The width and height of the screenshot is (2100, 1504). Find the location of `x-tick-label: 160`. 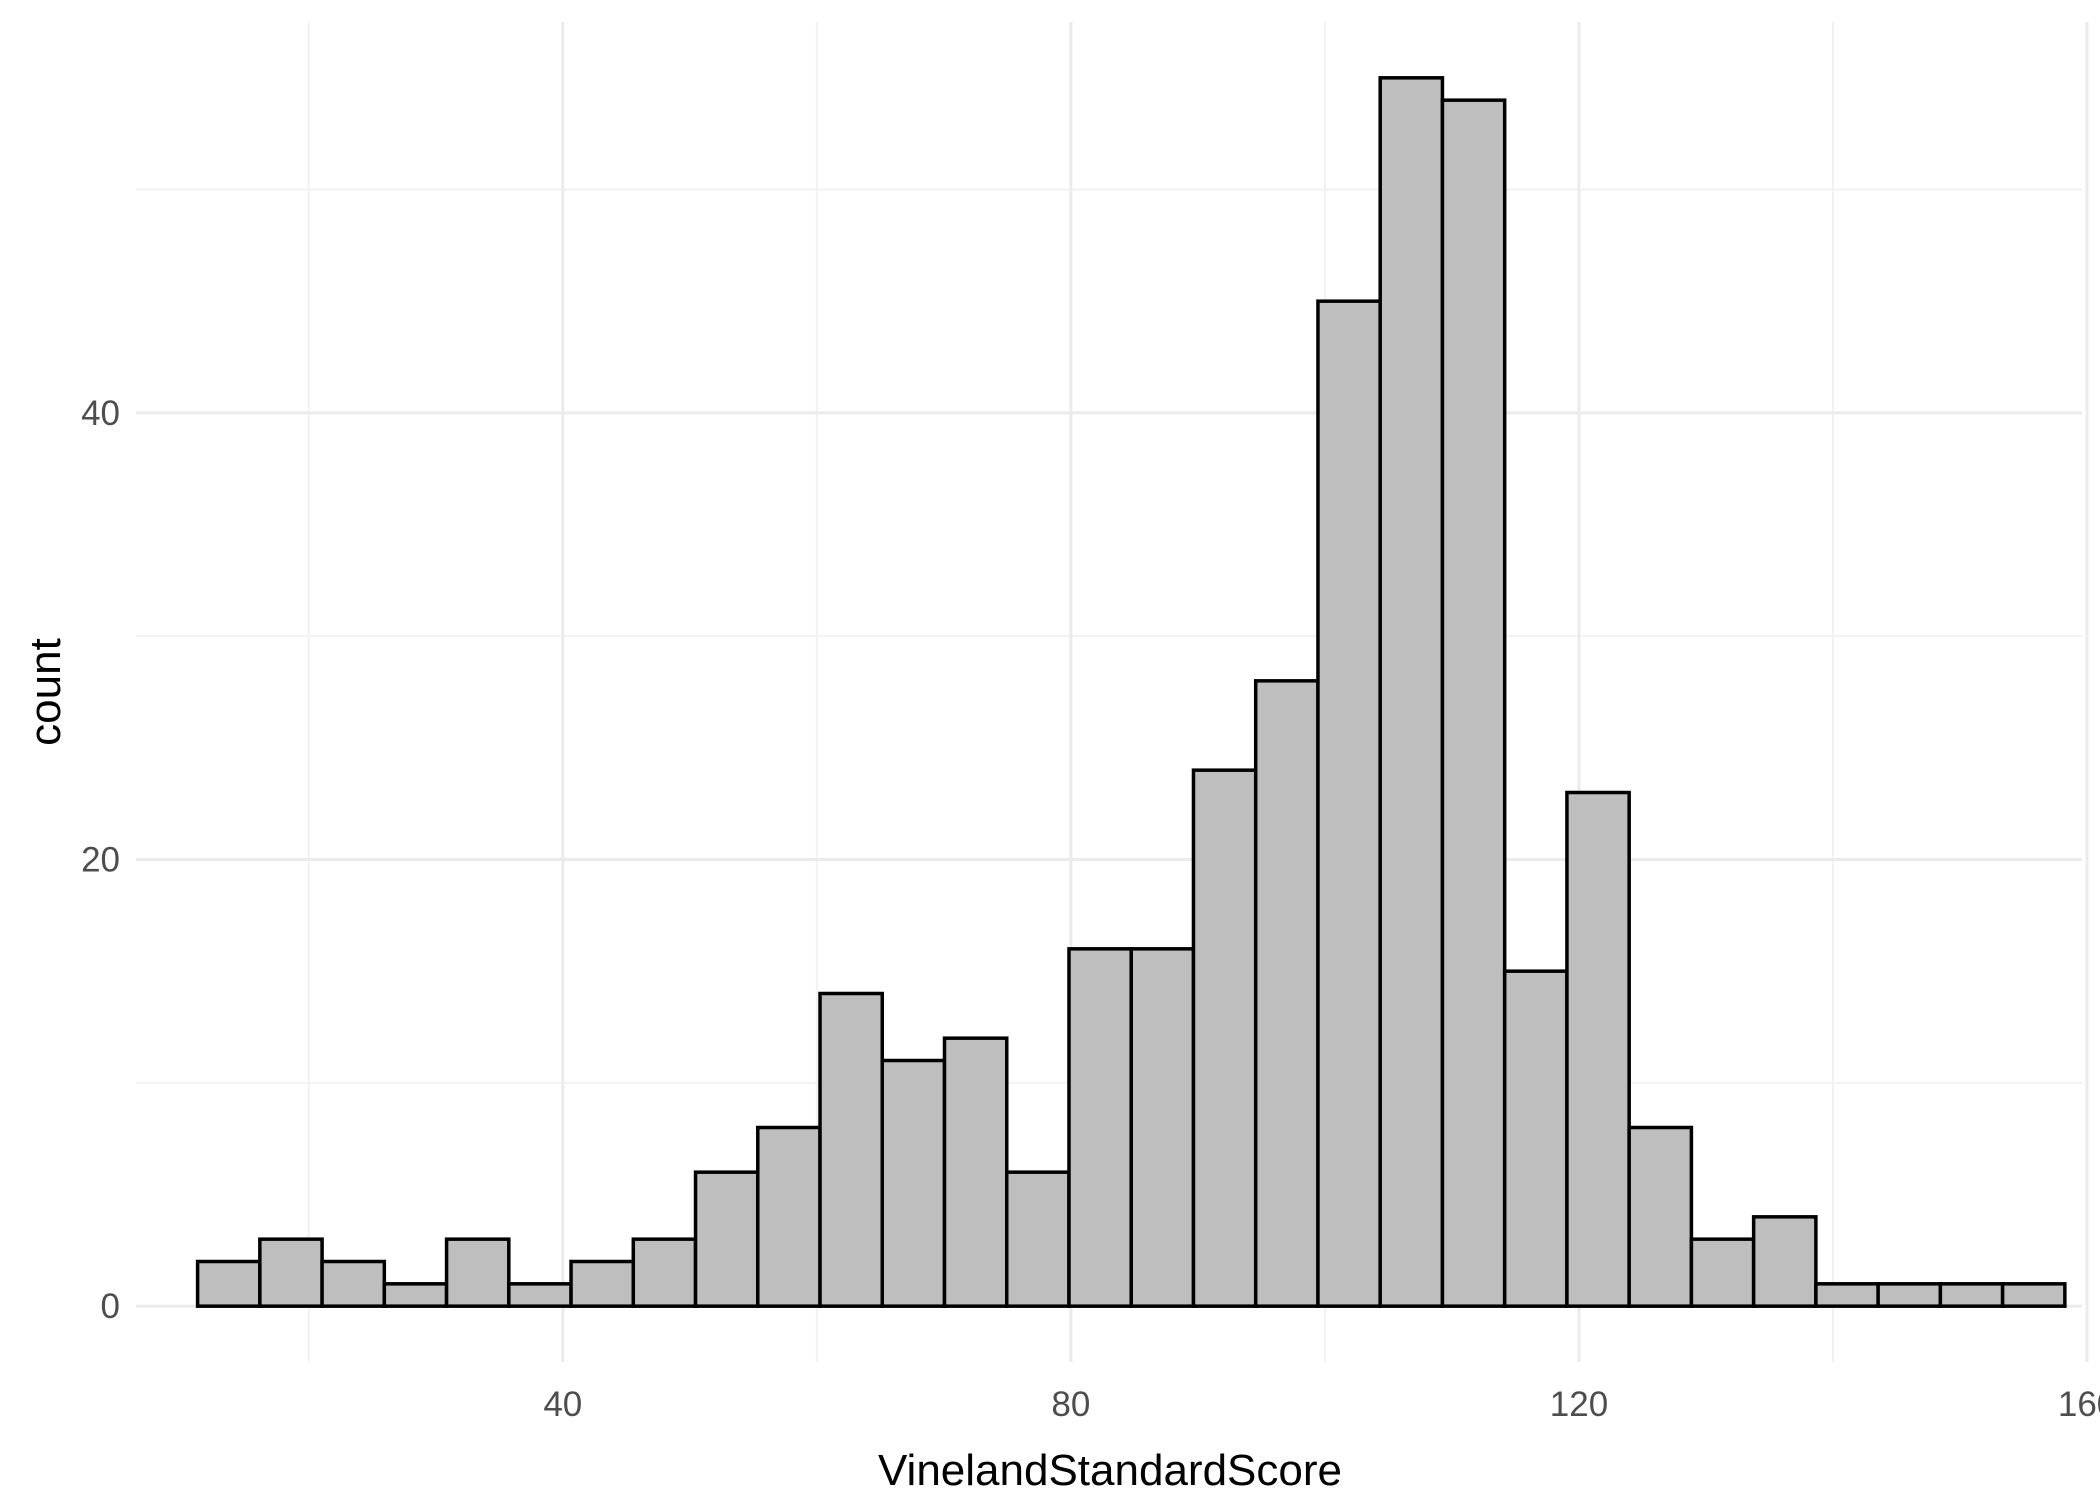

x-tick-label: 160 is located at coordinates (2079, 1404).